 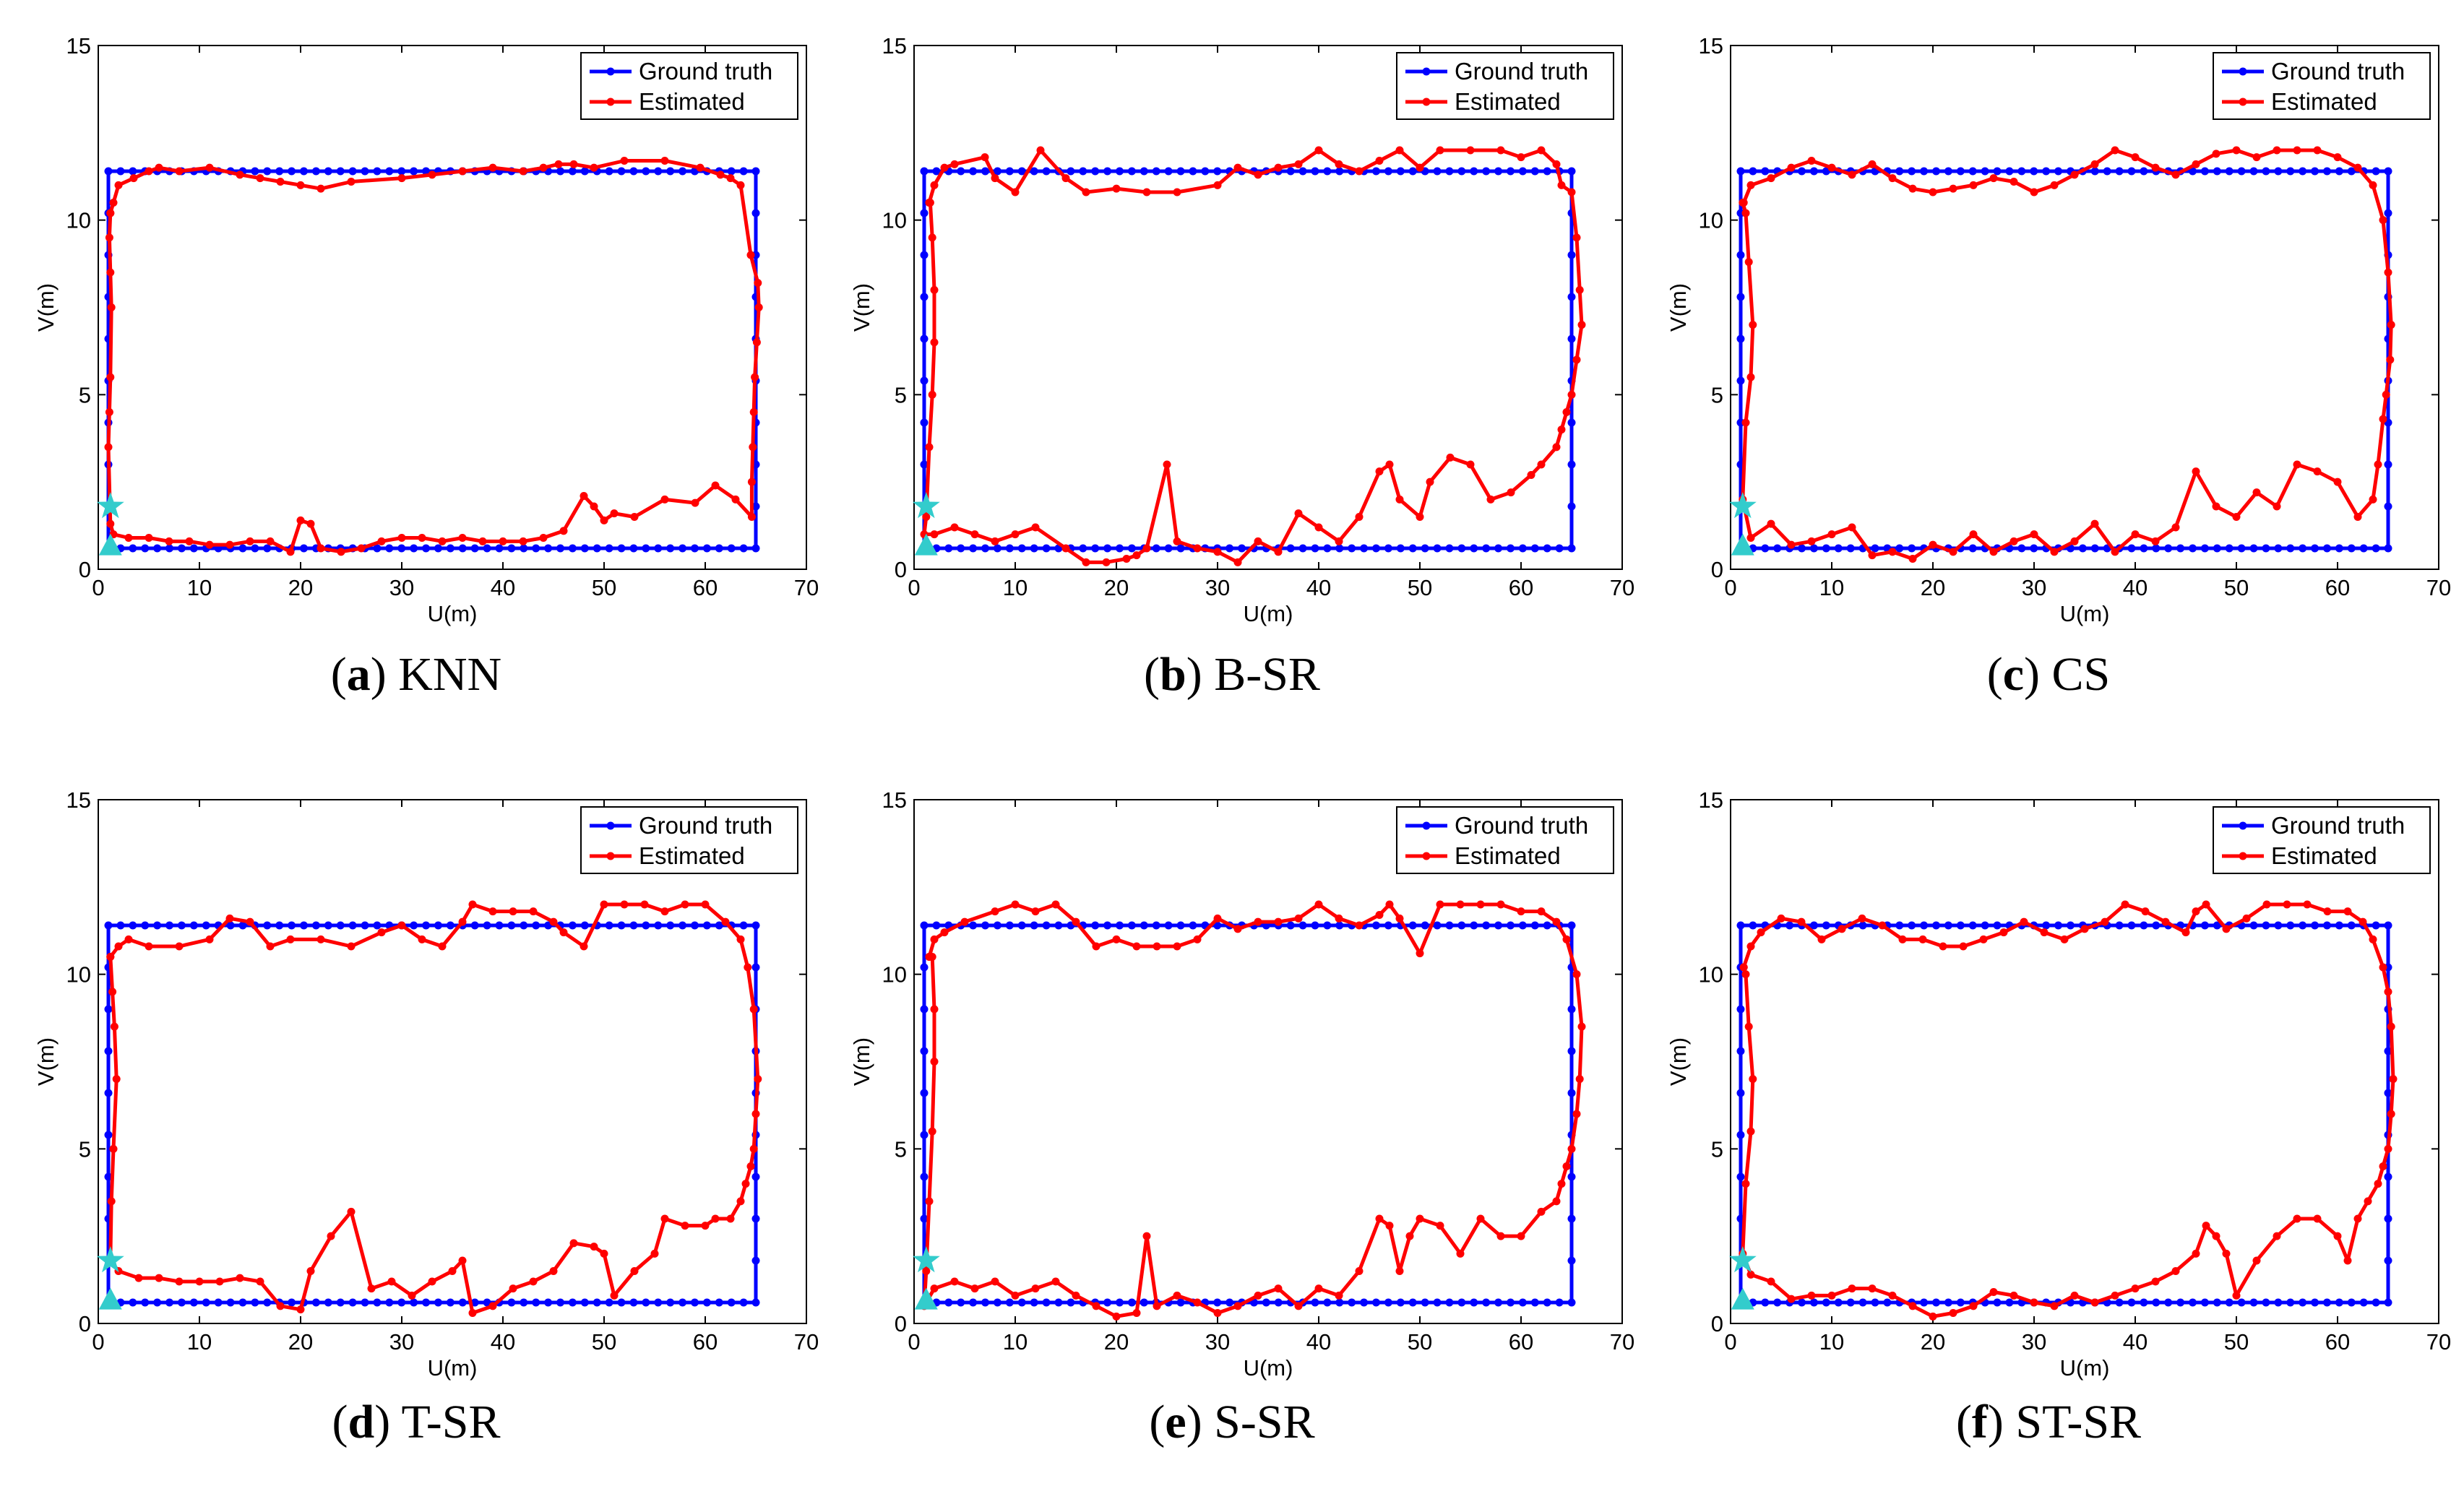 I want to click on x-tick-label: 40, so click(x=503, y=1342).